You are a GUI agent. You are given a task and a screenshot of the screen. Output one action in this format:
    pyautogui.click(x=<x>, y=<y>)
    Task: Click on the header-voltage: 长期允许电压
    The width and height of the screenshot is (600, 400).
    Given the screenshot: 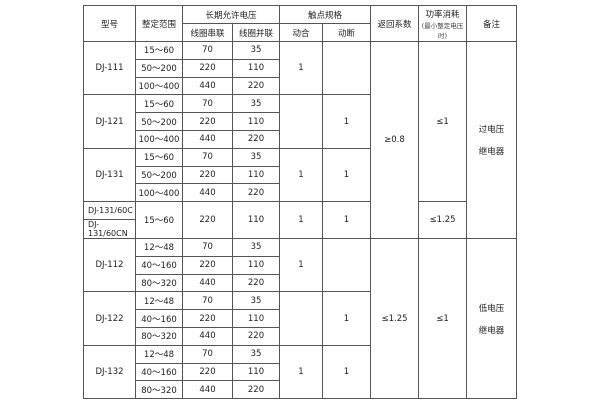 What is the action you would take?
    pyautogui.click(x=231, y=14)
    